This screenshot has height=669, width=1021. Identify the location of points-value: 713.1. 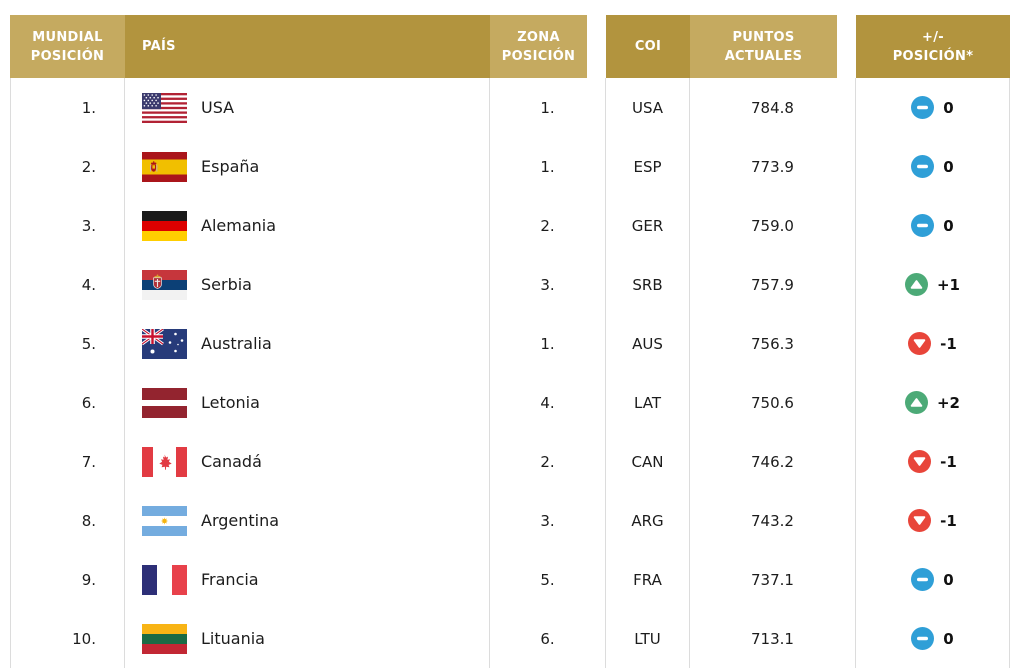
(772, 638).